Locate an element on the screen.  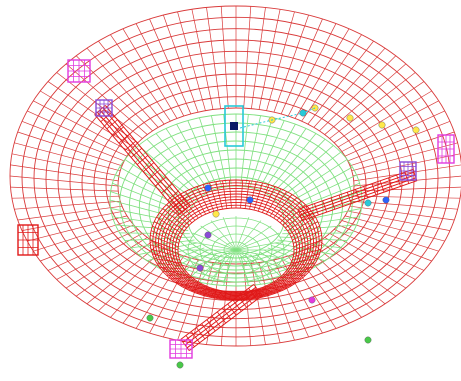
selected-node is located at coordinates (234, 126).